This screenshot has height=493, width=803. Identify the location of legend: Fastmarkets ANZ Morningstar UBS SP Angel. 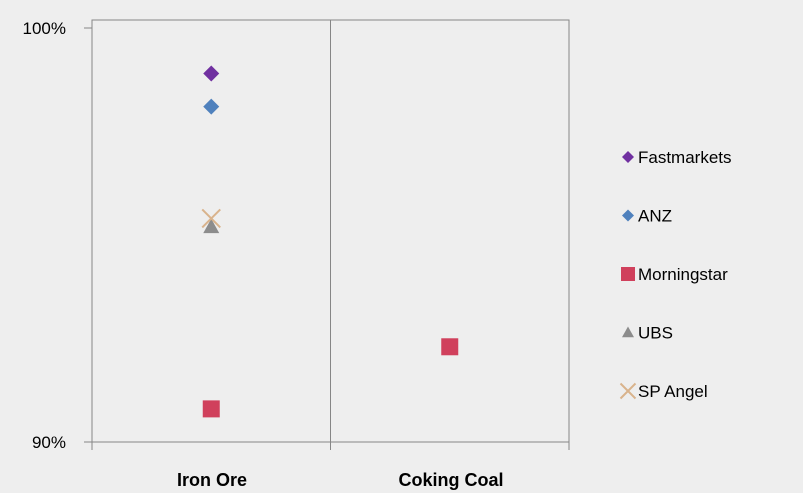
(675, 274).